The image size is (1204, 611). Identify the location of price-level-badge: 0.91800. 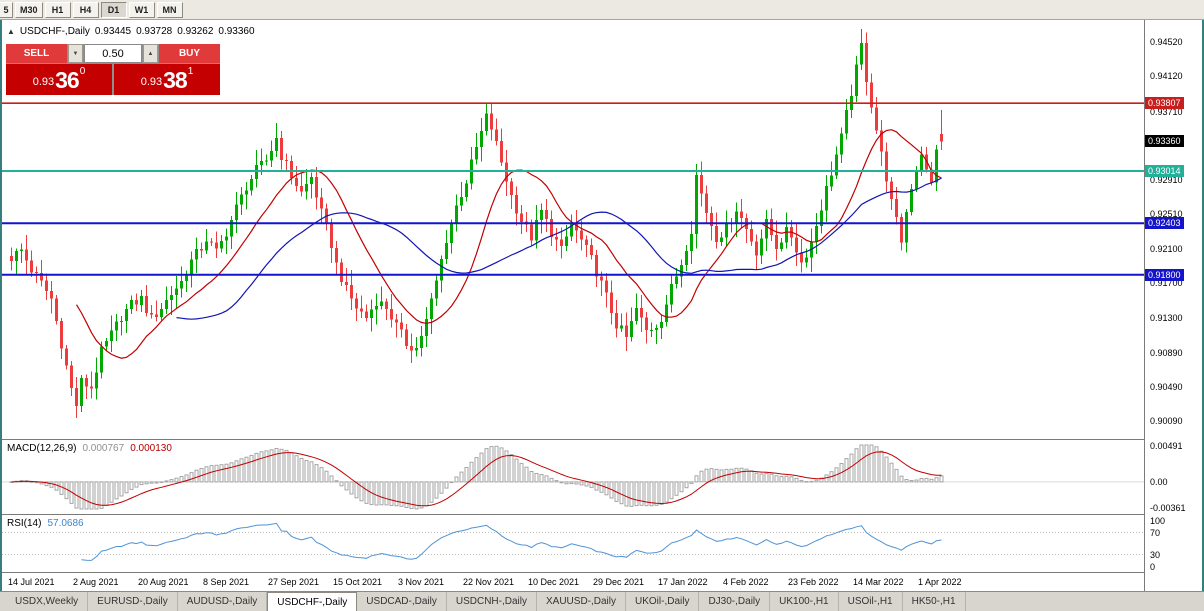
(1164, 274).